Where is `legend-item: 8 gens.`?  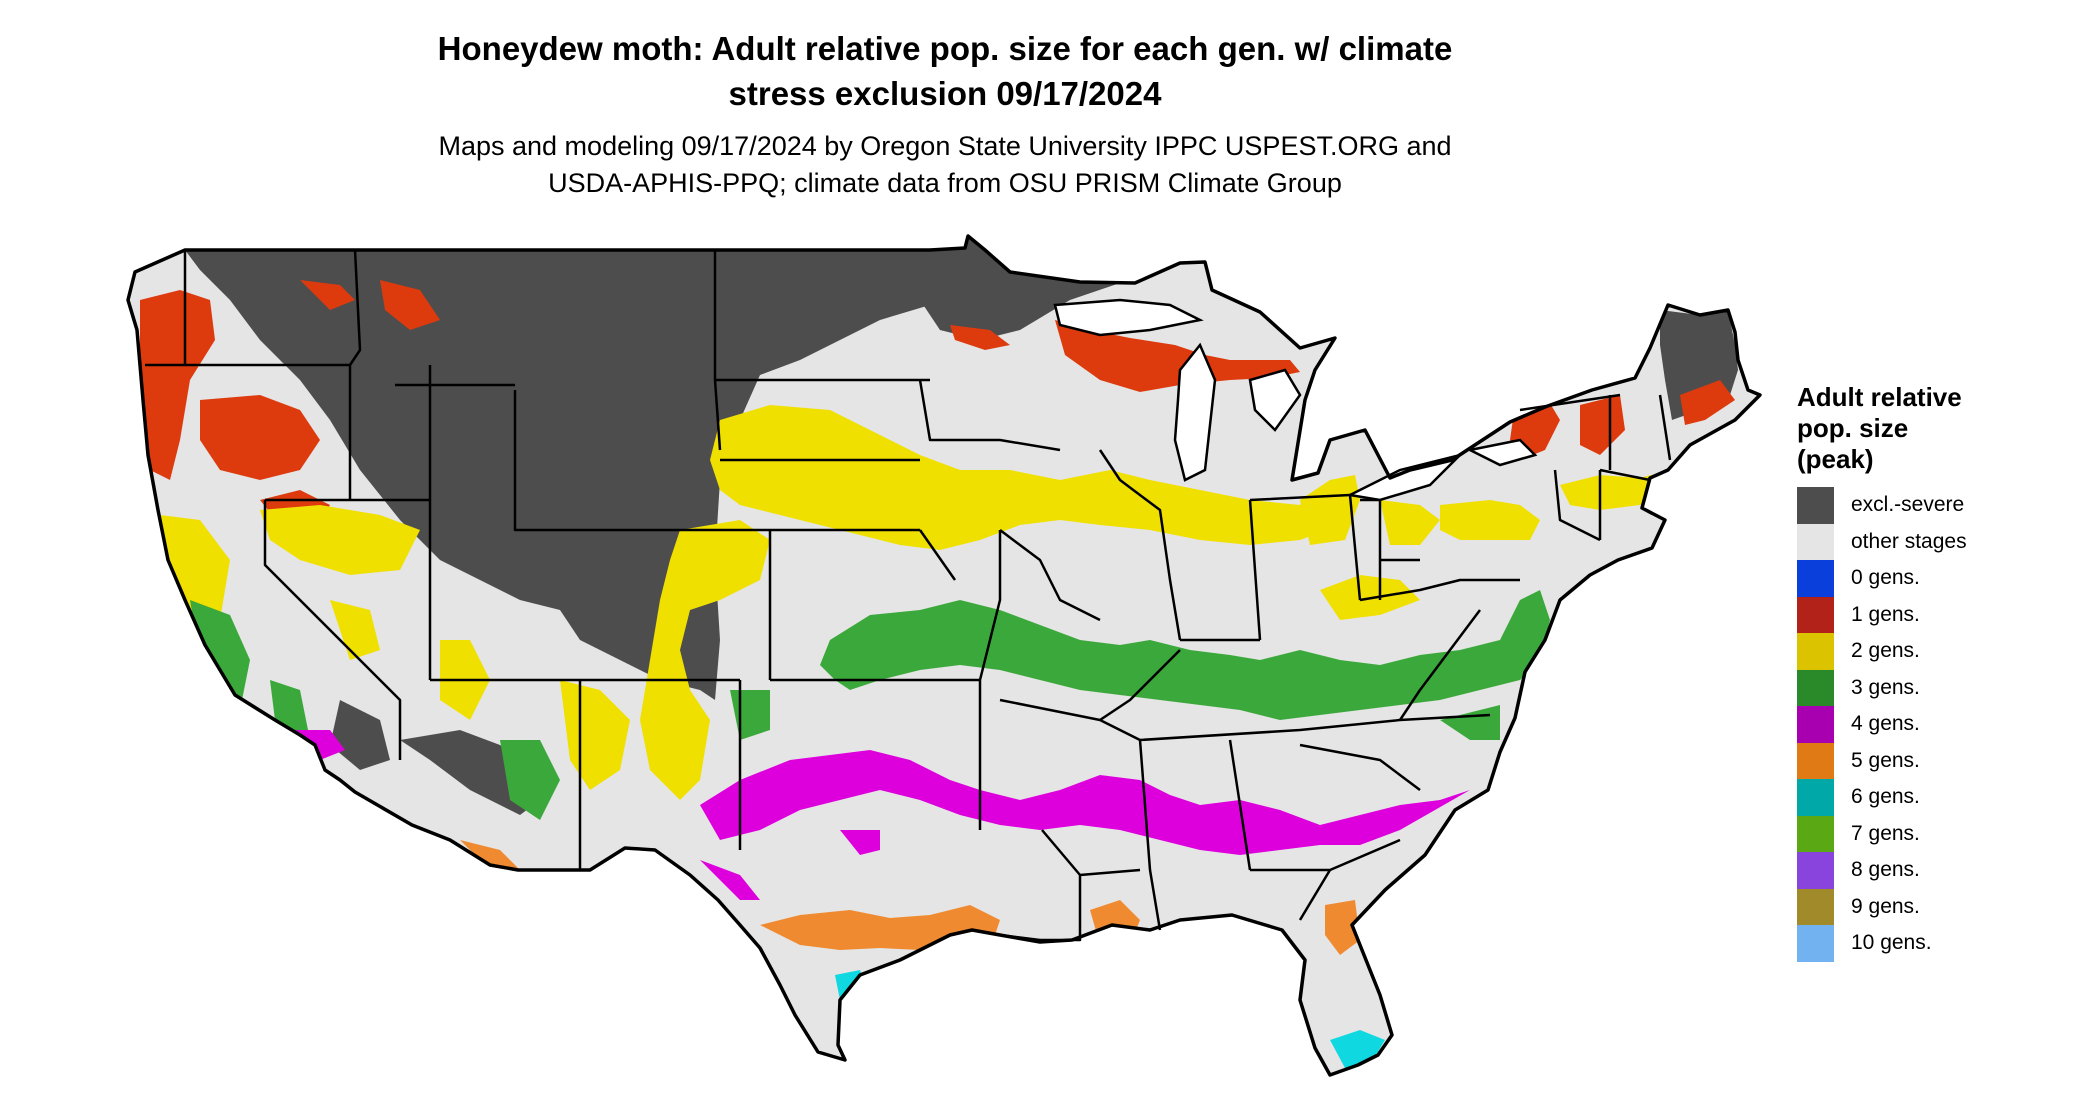 legend-item: 8 gens. is located at coordinates (1942, 870).